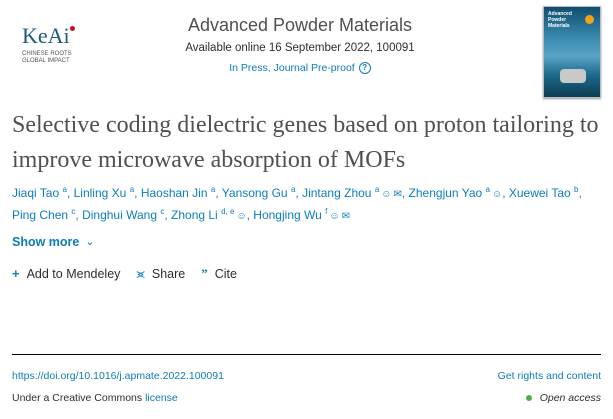  What do you see at coordinates (254, 193) in the screenshot?
I see `author-link: Yansong Gu` at bounding box center [254, 193].